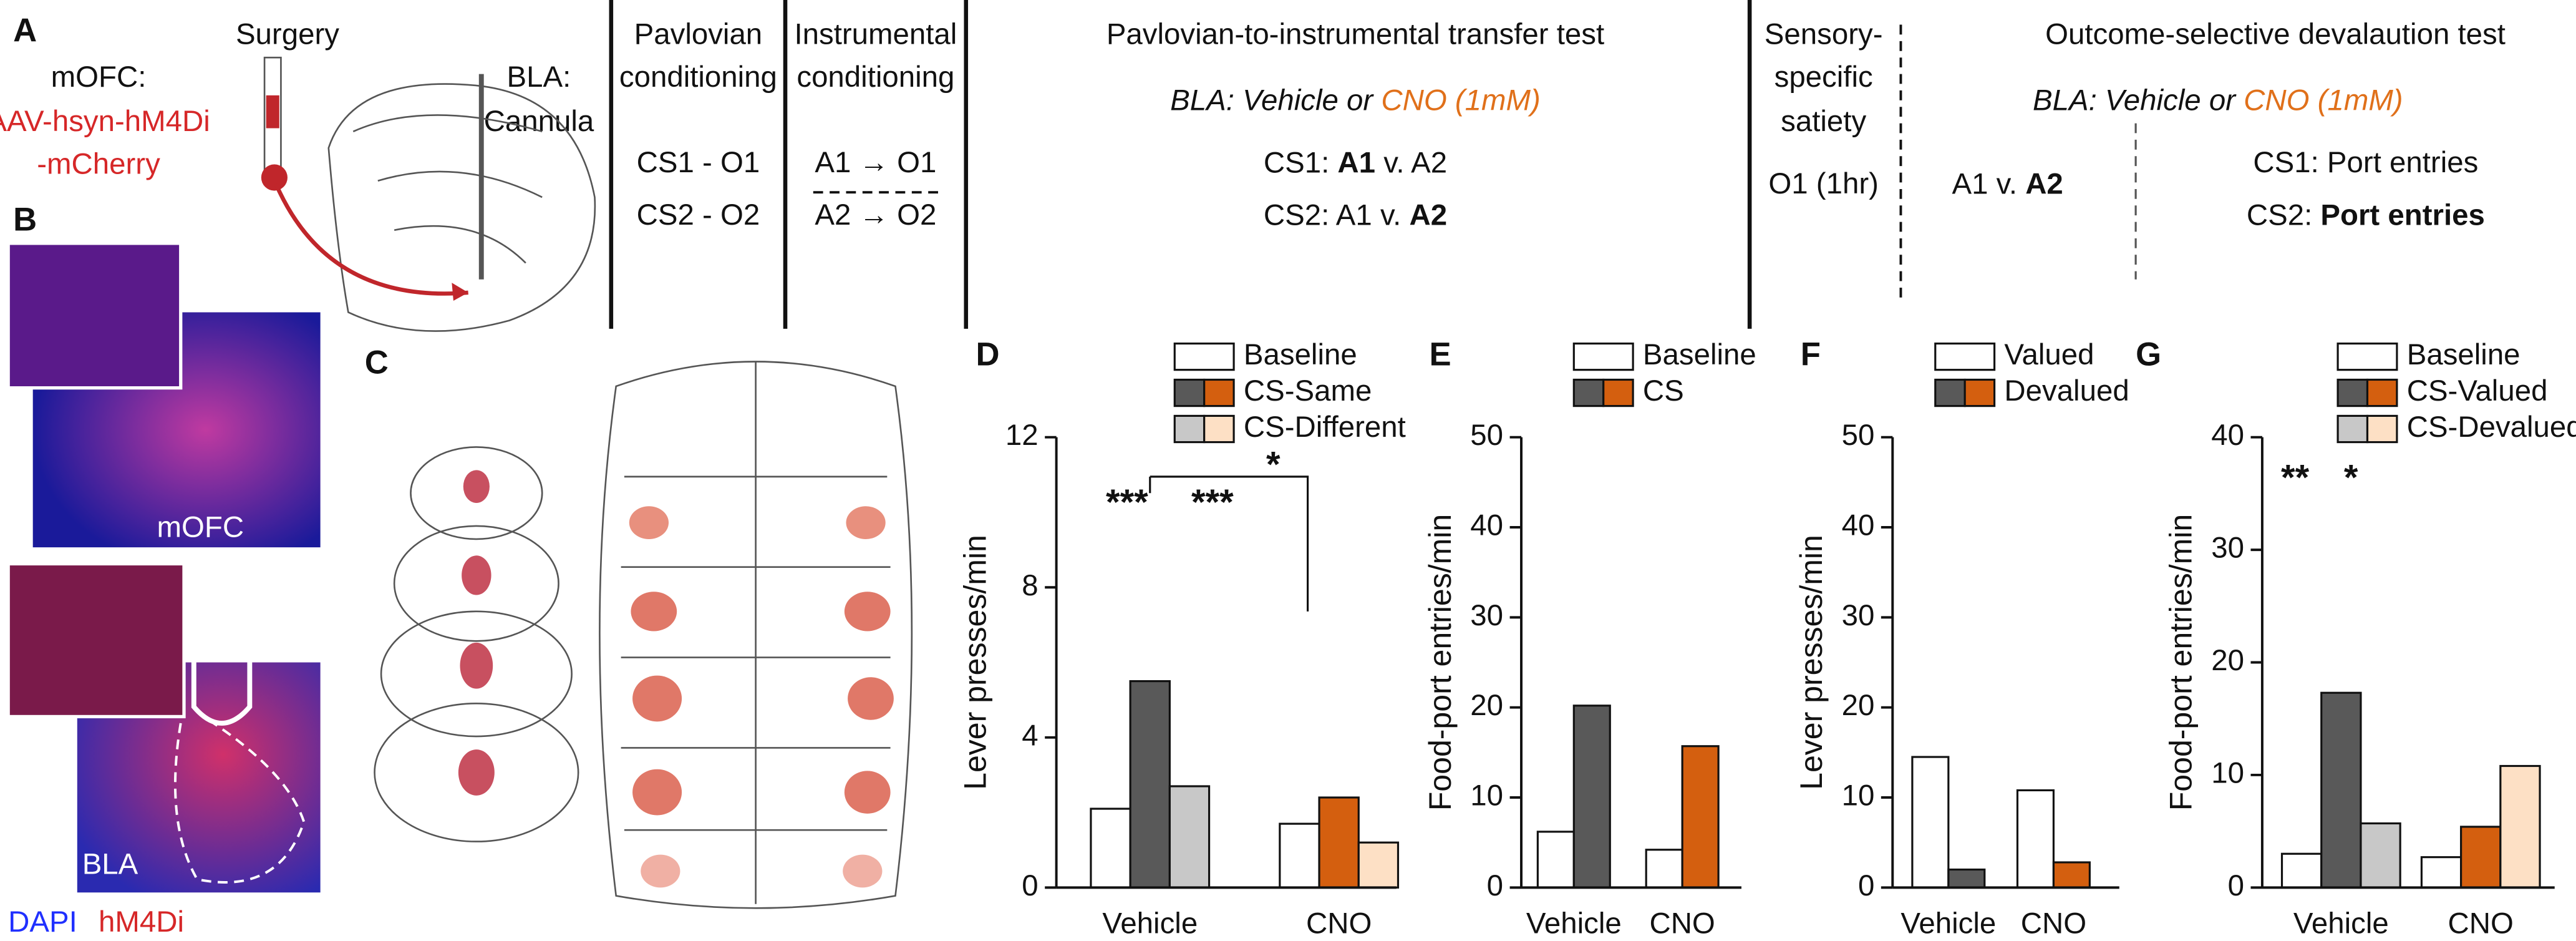 Image resolution: width=2576 pixels, height=941 pixels. Describe the element at coordinates (287, 34) in the screenshot. I see `surgery-title: Surgery` at that location.